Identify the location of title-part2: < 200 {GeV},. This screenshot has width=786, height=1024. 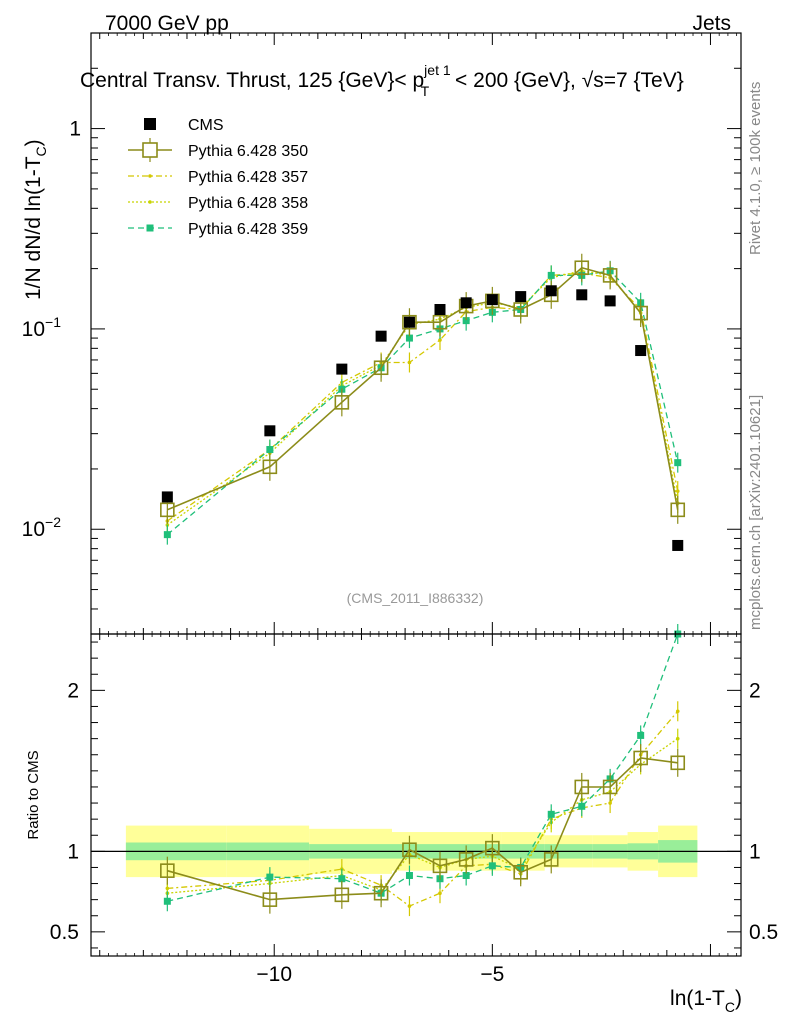
(515, 80).